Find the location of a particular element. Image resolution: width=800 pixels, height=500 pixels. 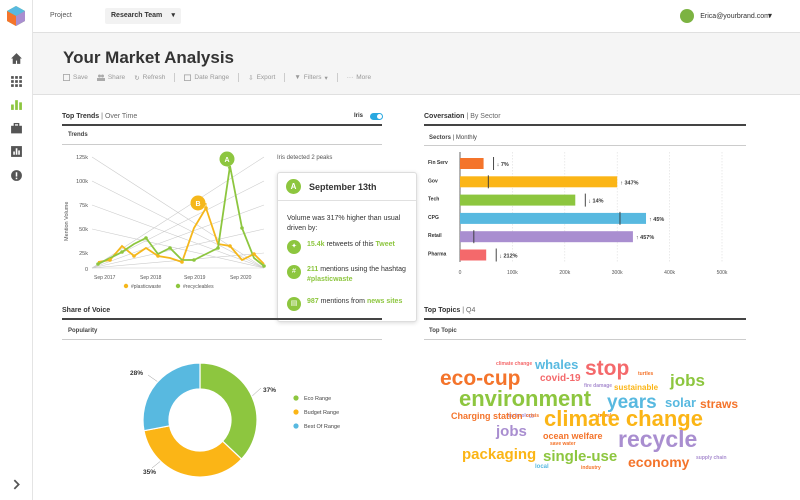

legend-eco: Eco Range is located at coordinates (317, 399).